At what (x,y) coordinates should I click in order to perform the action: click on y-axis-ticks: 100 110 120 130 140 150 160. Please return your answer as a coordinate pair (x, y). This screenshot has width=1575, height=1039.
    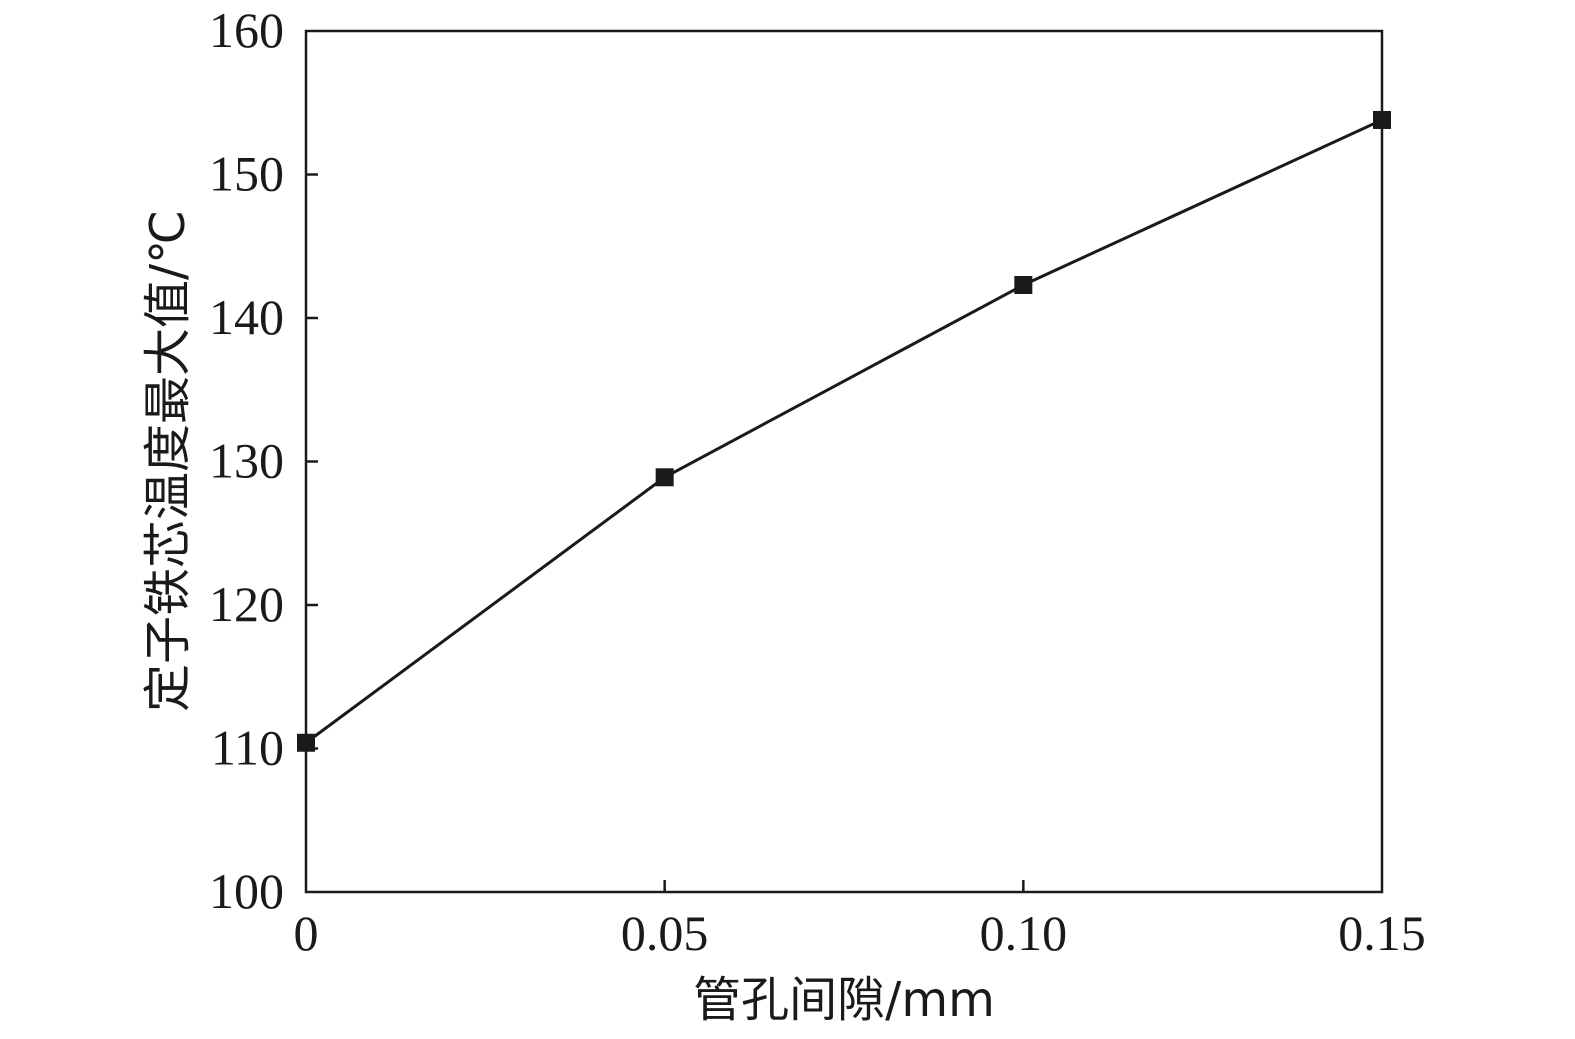
    Looking at the image, I should click on (263, 460).